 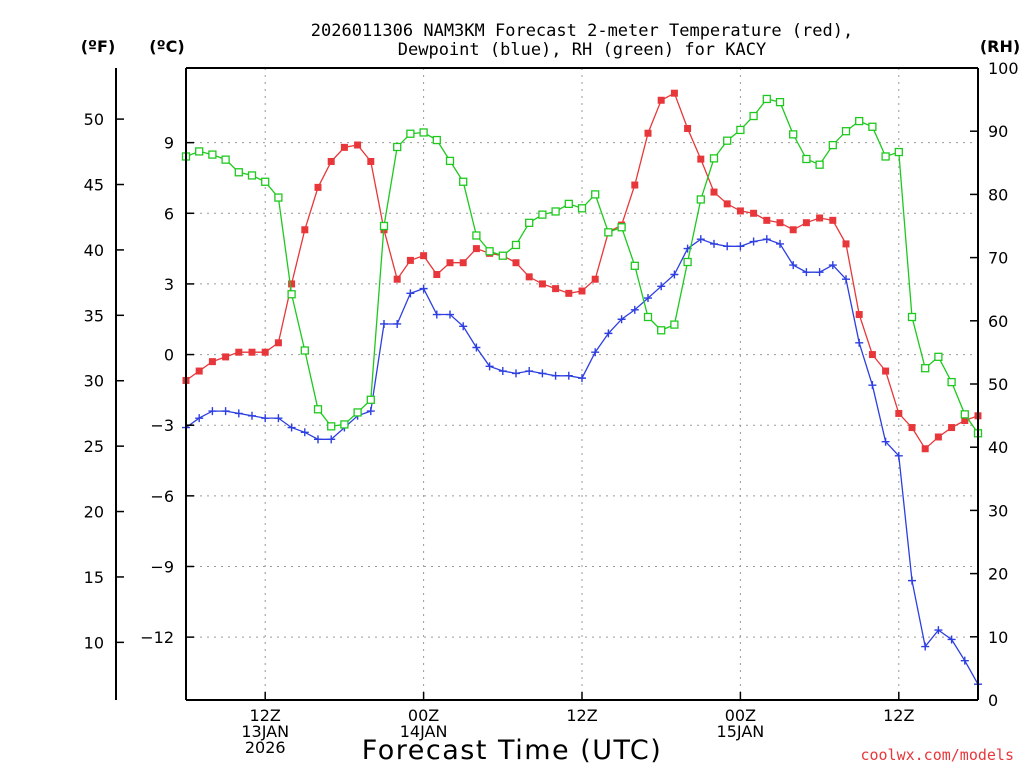 What do you see at coordinates (94, 446) in the screenshot?
I see `fahrenheit-tick-label: 25` at bounding box center [94, 446].